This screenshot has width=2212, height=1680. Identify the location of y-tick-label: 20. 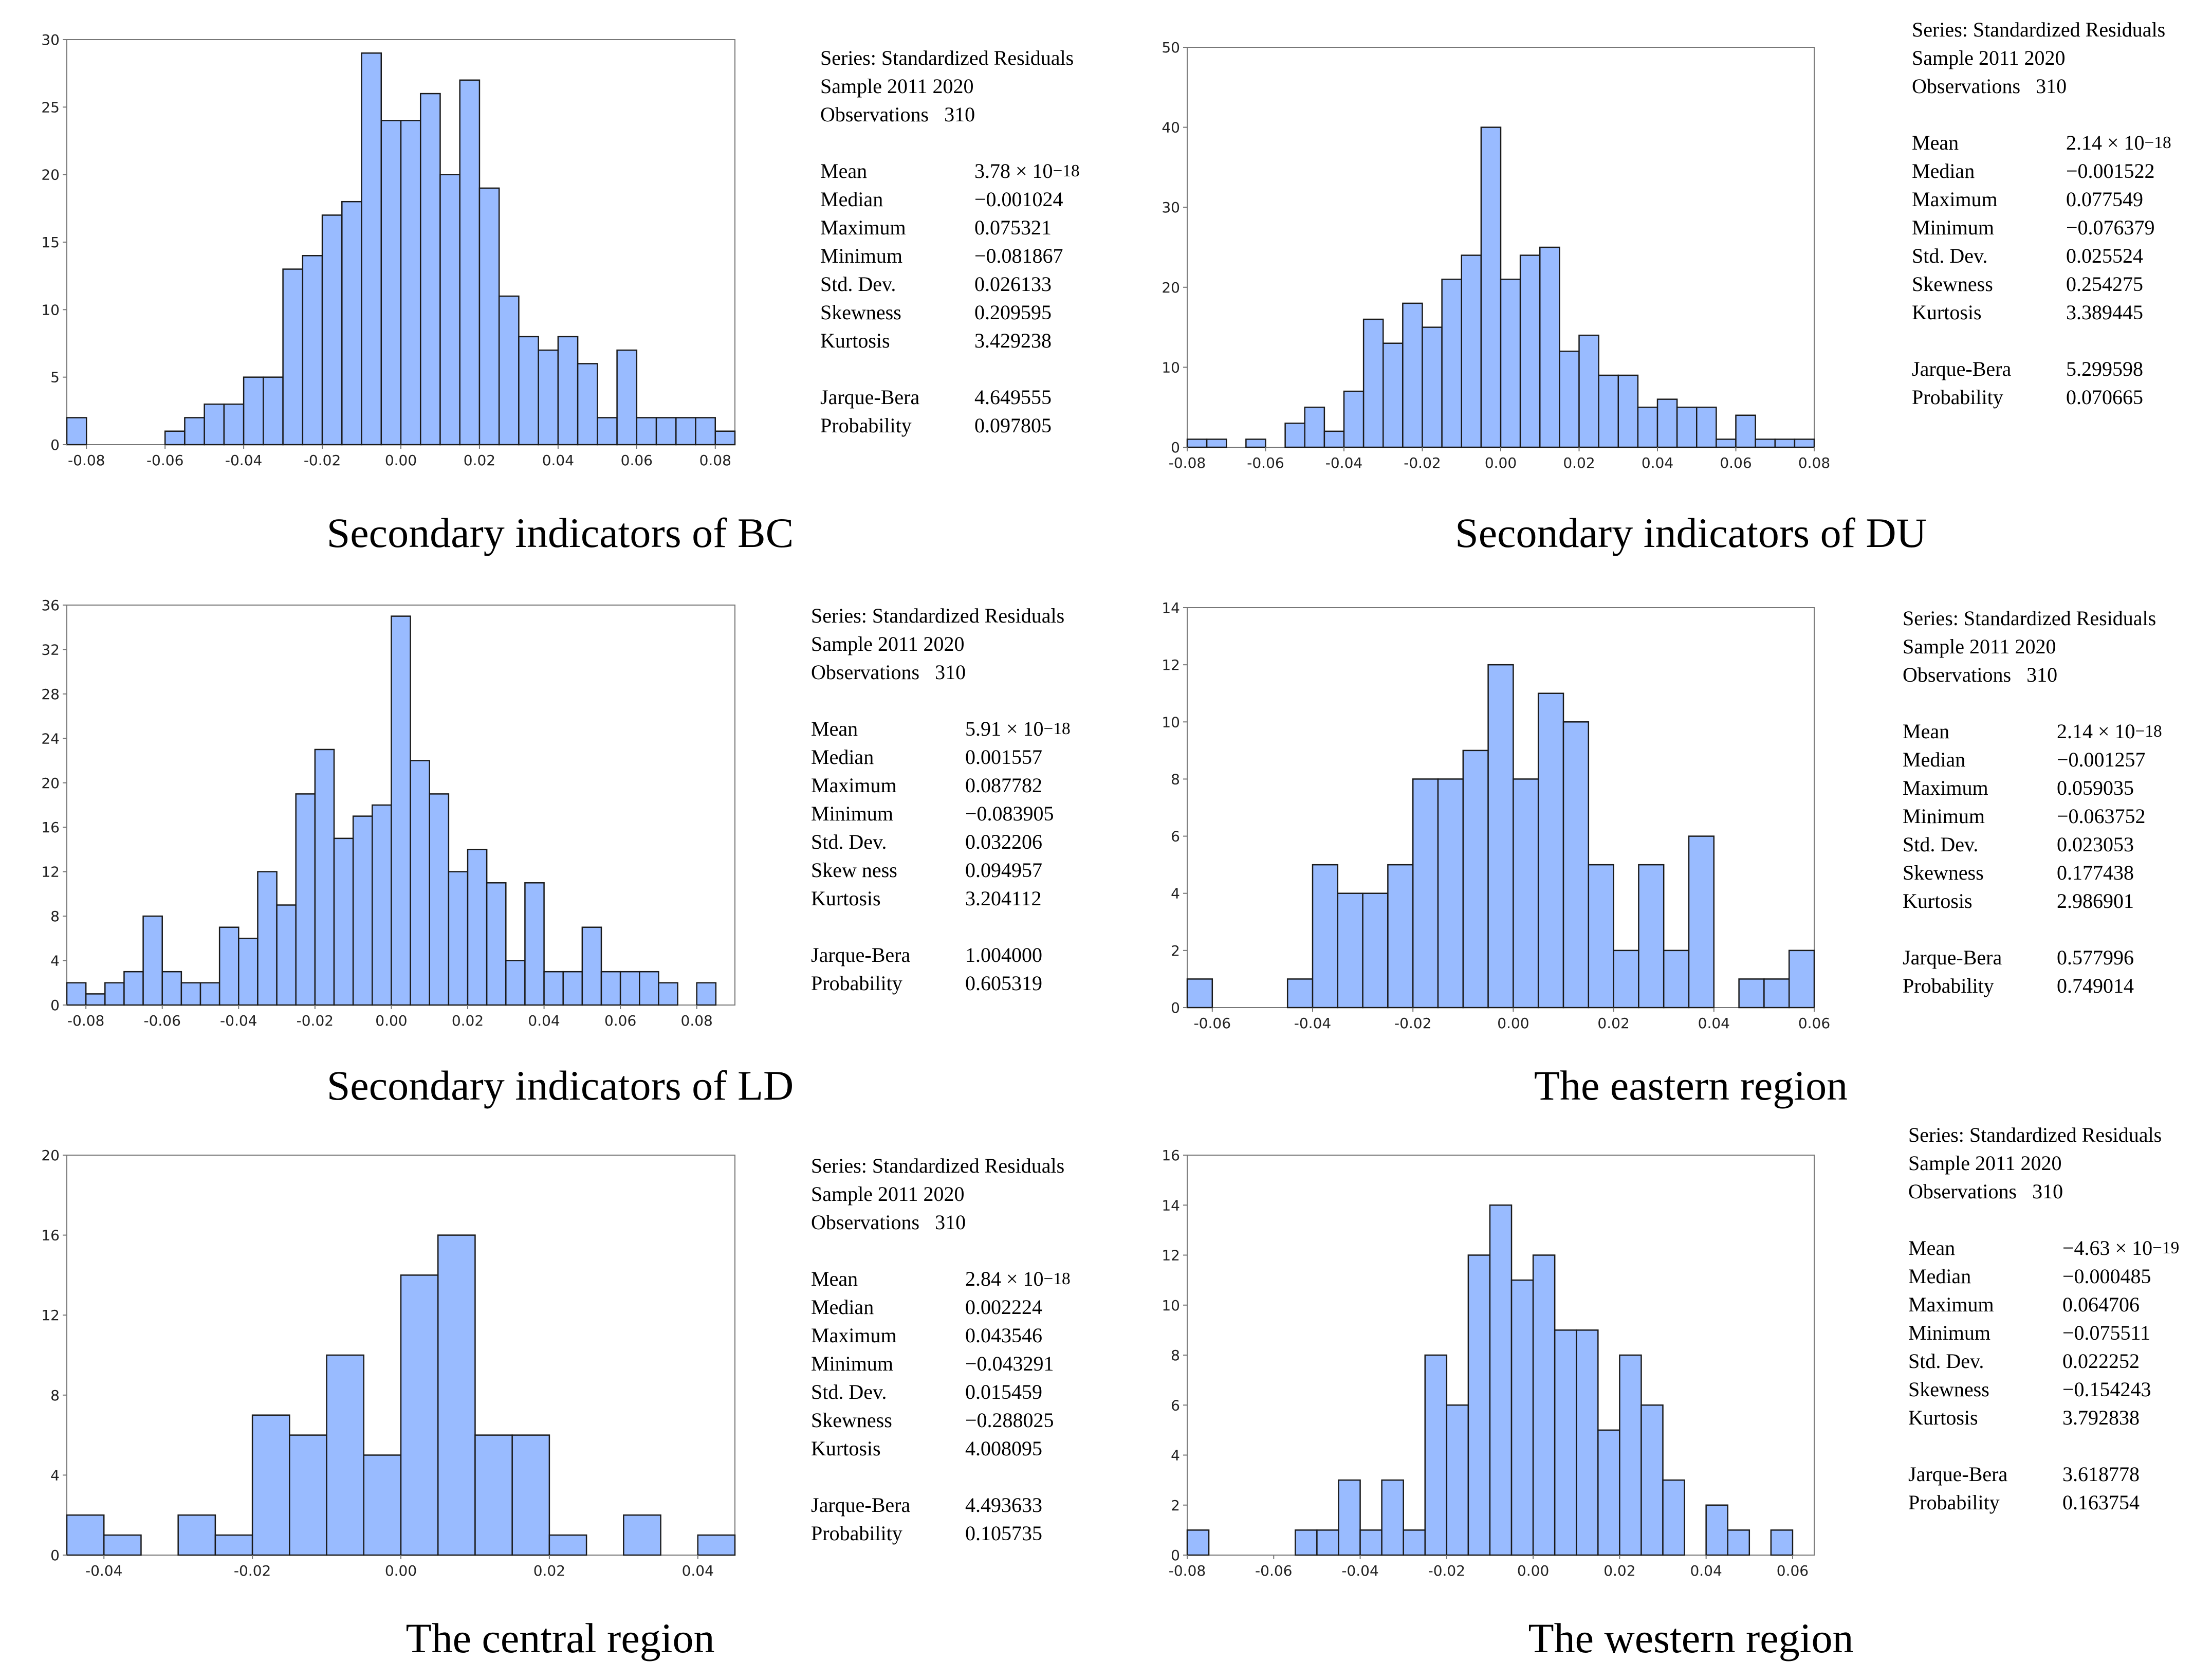
(1171, 288).